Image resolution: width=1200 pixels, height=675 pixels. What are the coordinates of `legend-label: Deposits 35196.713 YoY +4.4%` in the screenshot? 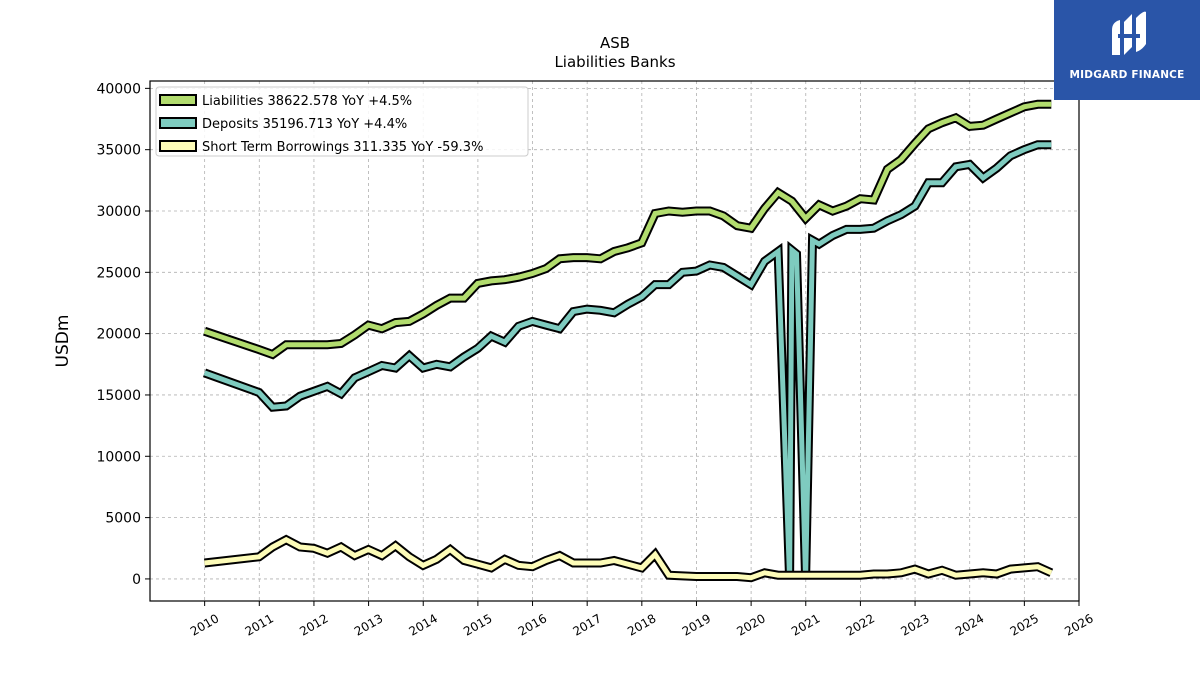 It's located at (304, 124).